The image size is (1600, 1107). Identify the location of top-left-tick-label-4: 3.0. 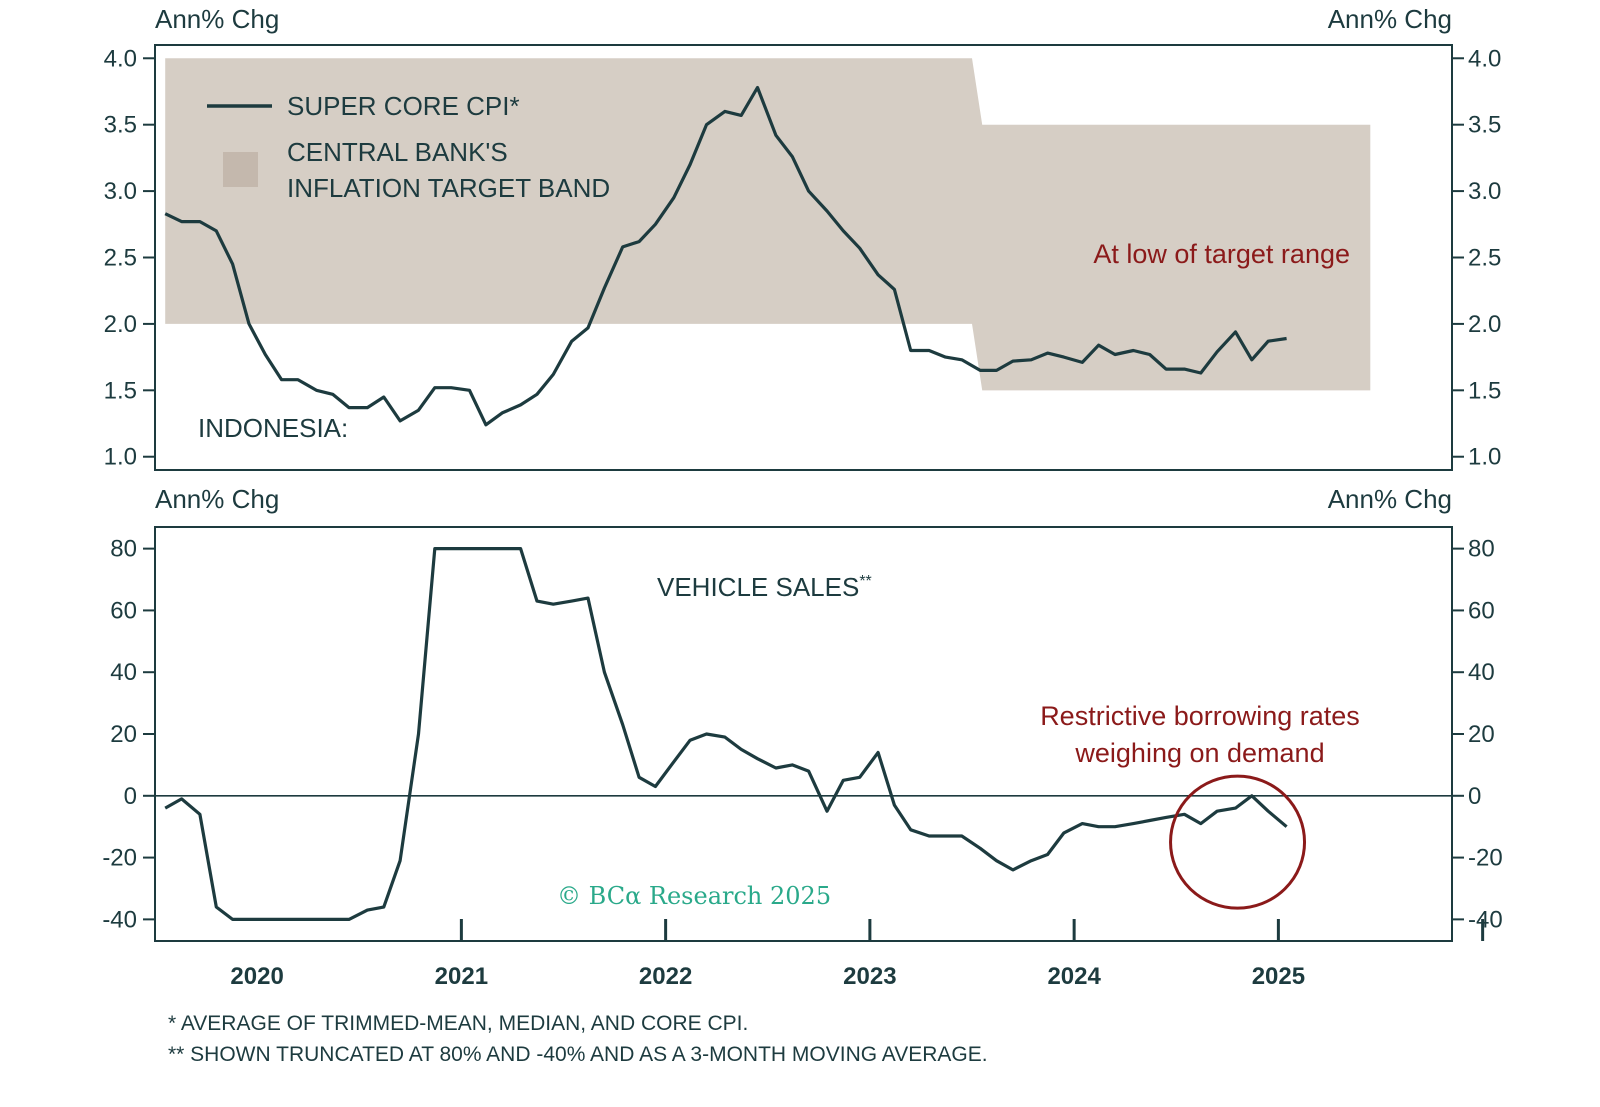
(120, 191).